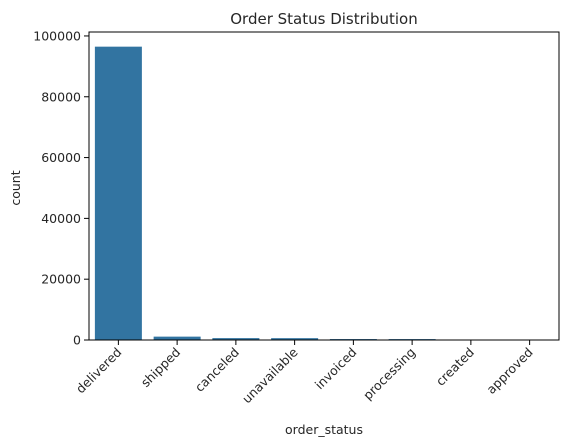  Describe the element at coordinates (61, 279) in the screenshot. I see `y-tick-label: 20000` at that location.